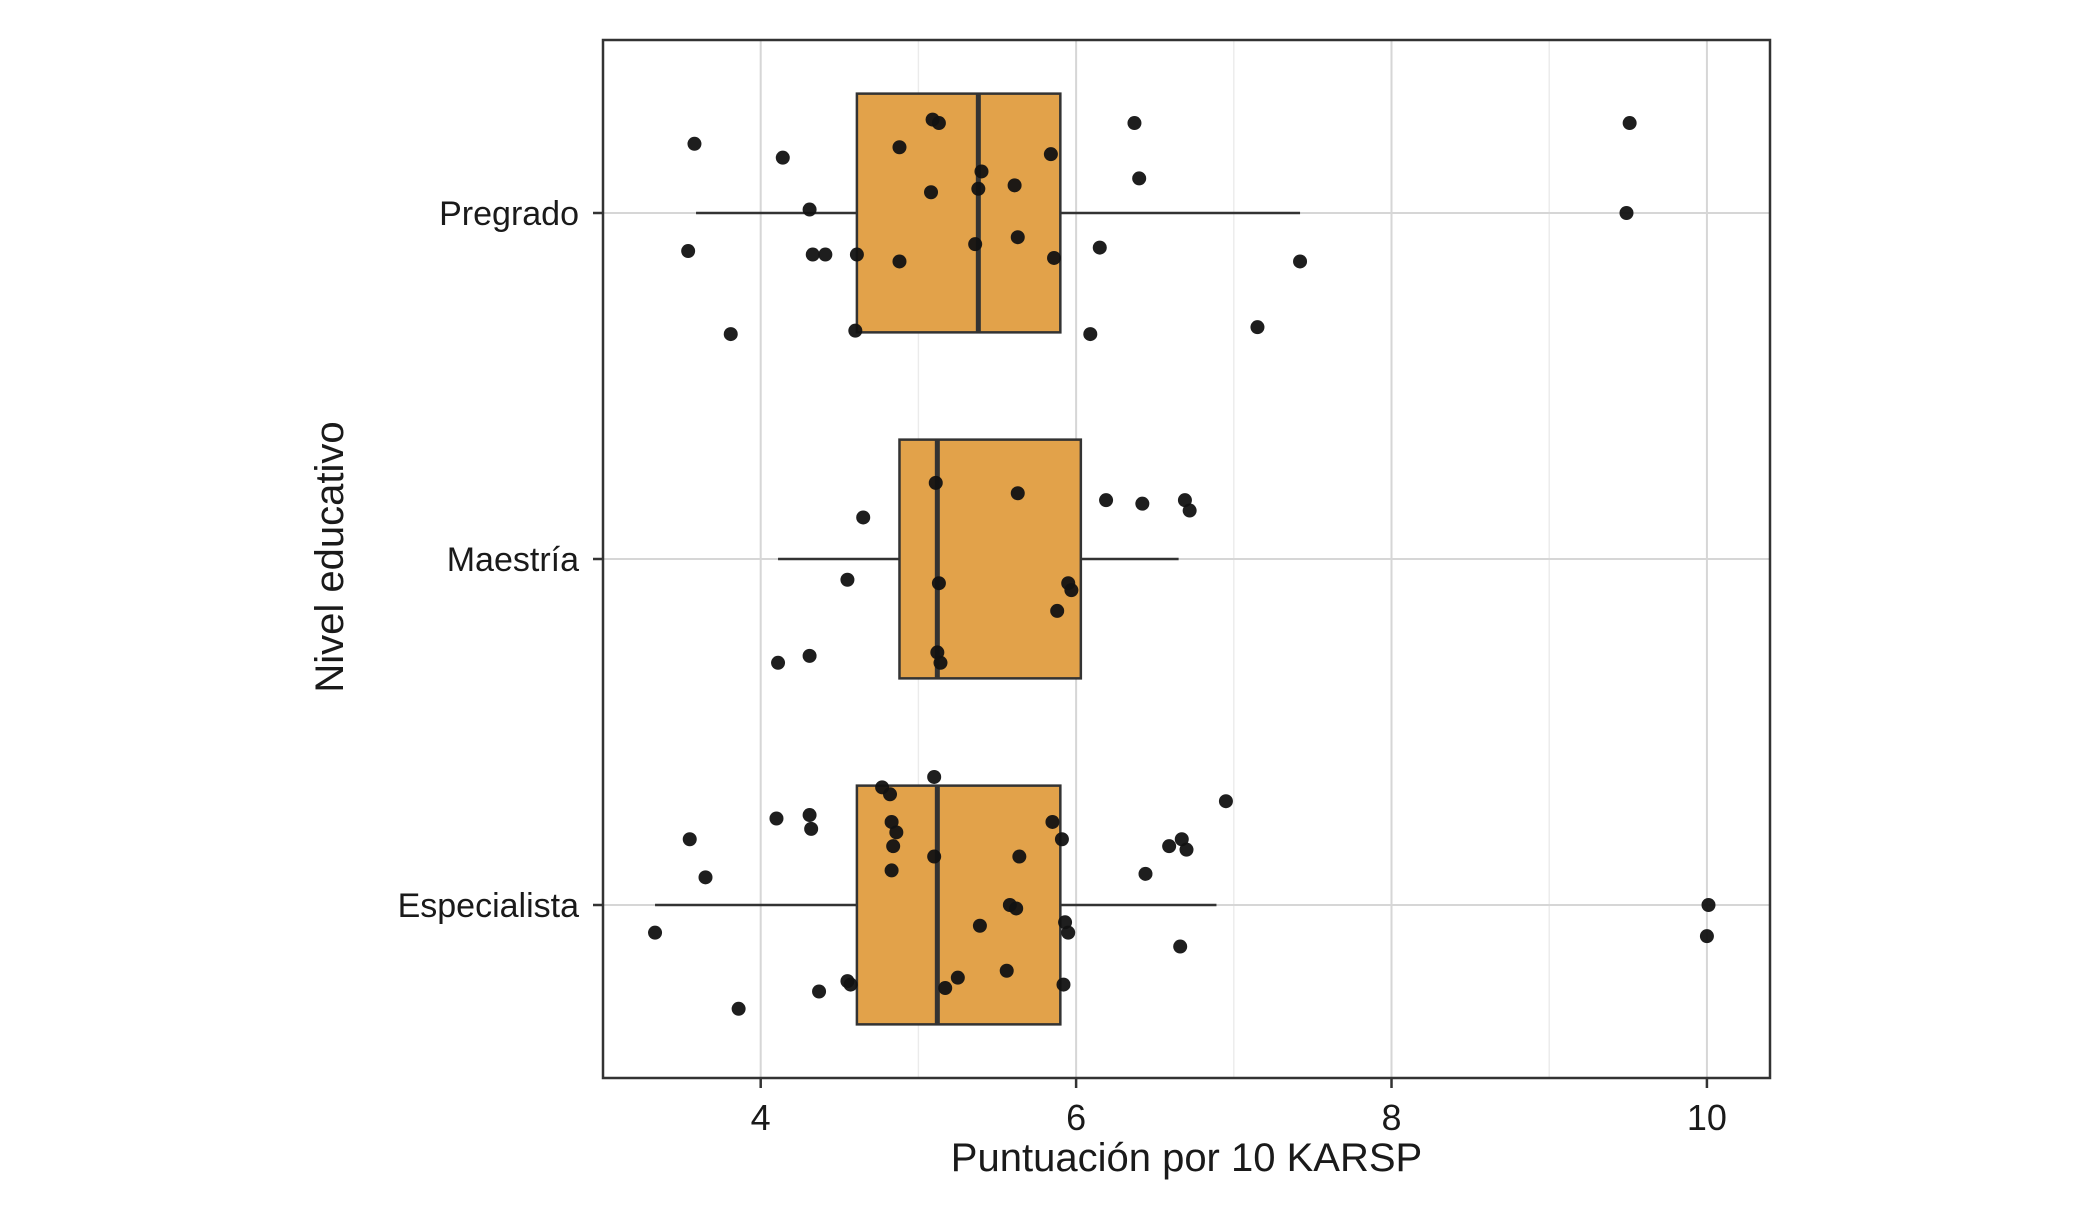 The width and height of the screenshot is (2076, 1207). I want to click on x-tick-label: 6, so click(1076, 1117).